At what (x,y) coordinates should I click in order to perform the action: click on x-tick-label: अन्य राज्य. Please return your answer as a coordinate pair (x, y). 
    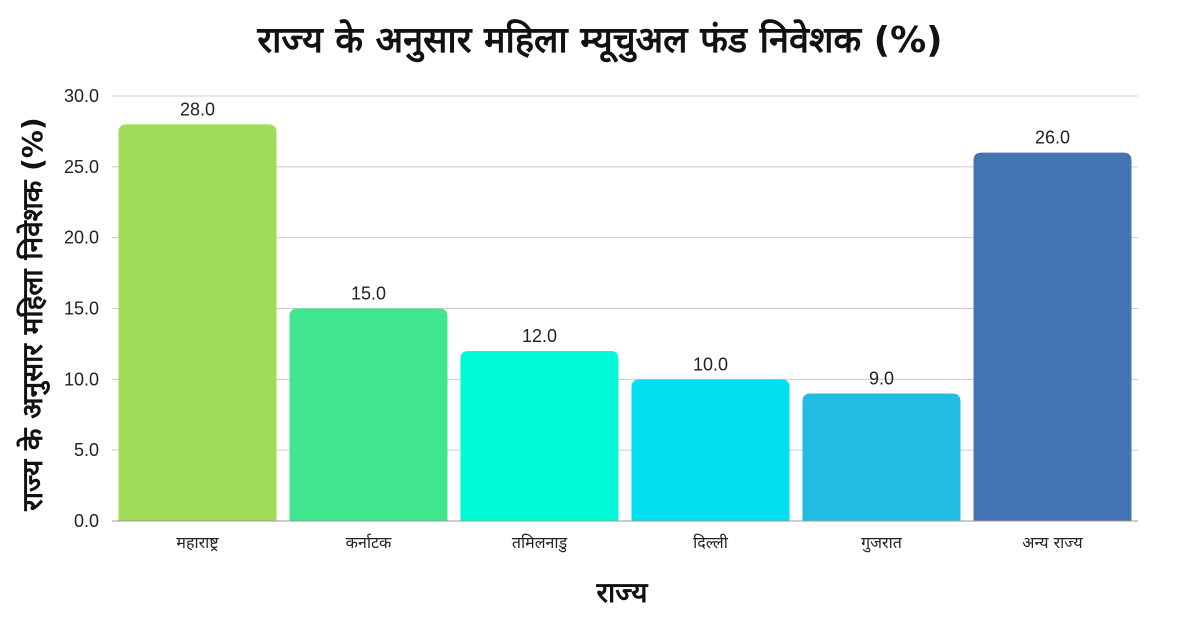
    Looking at the image, I should click on (1052, 542).